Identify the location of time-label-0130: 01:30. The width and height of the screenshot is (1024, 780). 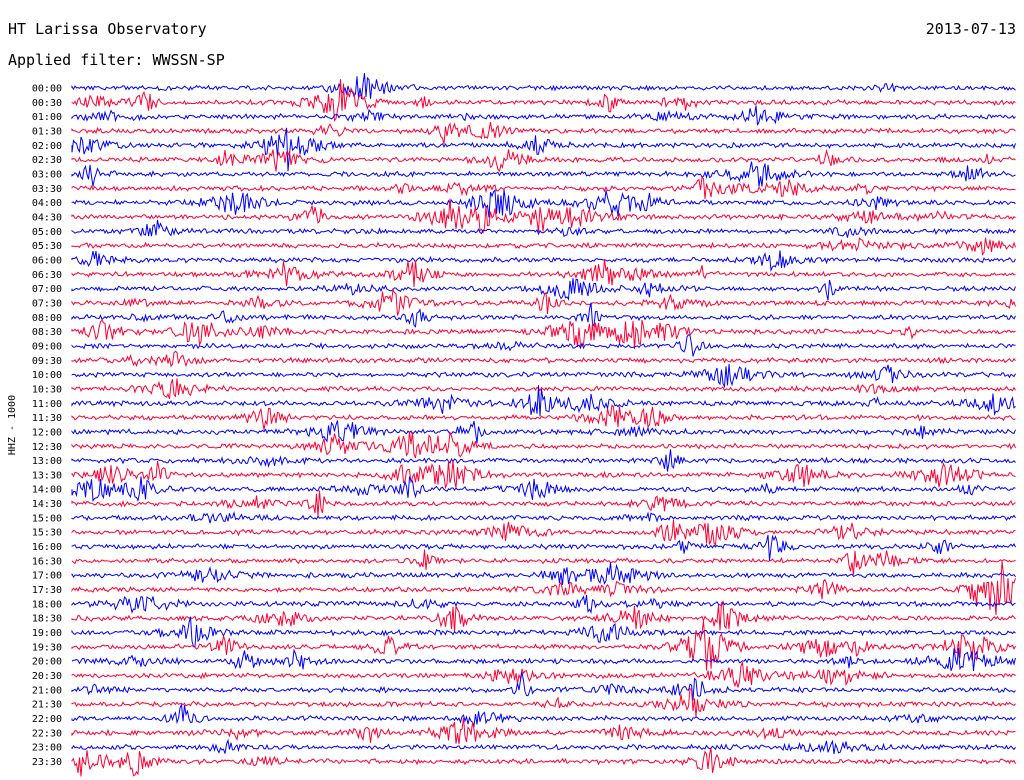
(47, 131).